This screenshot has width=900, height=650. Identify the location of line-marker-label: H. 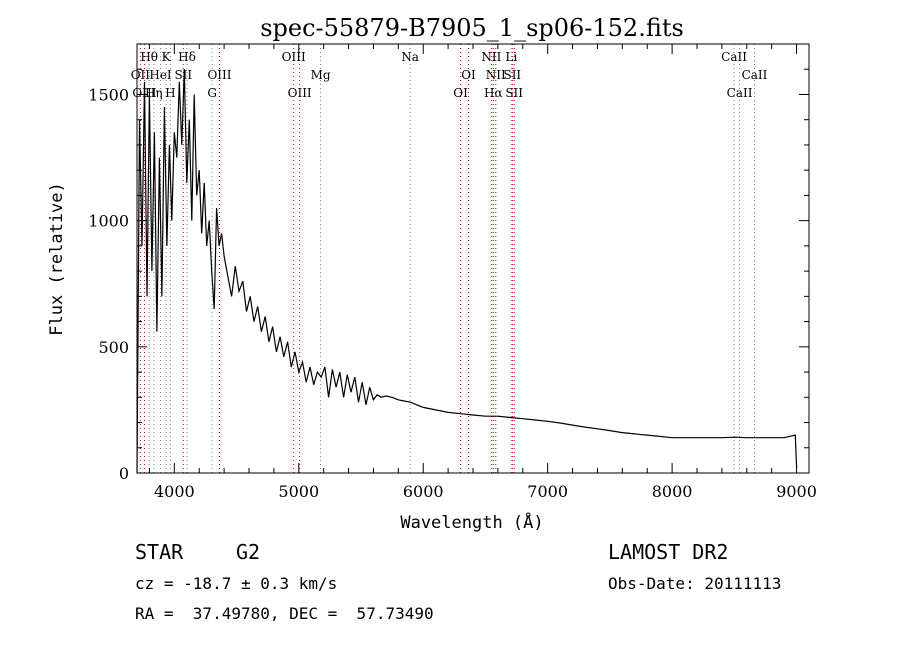
(170, 93).